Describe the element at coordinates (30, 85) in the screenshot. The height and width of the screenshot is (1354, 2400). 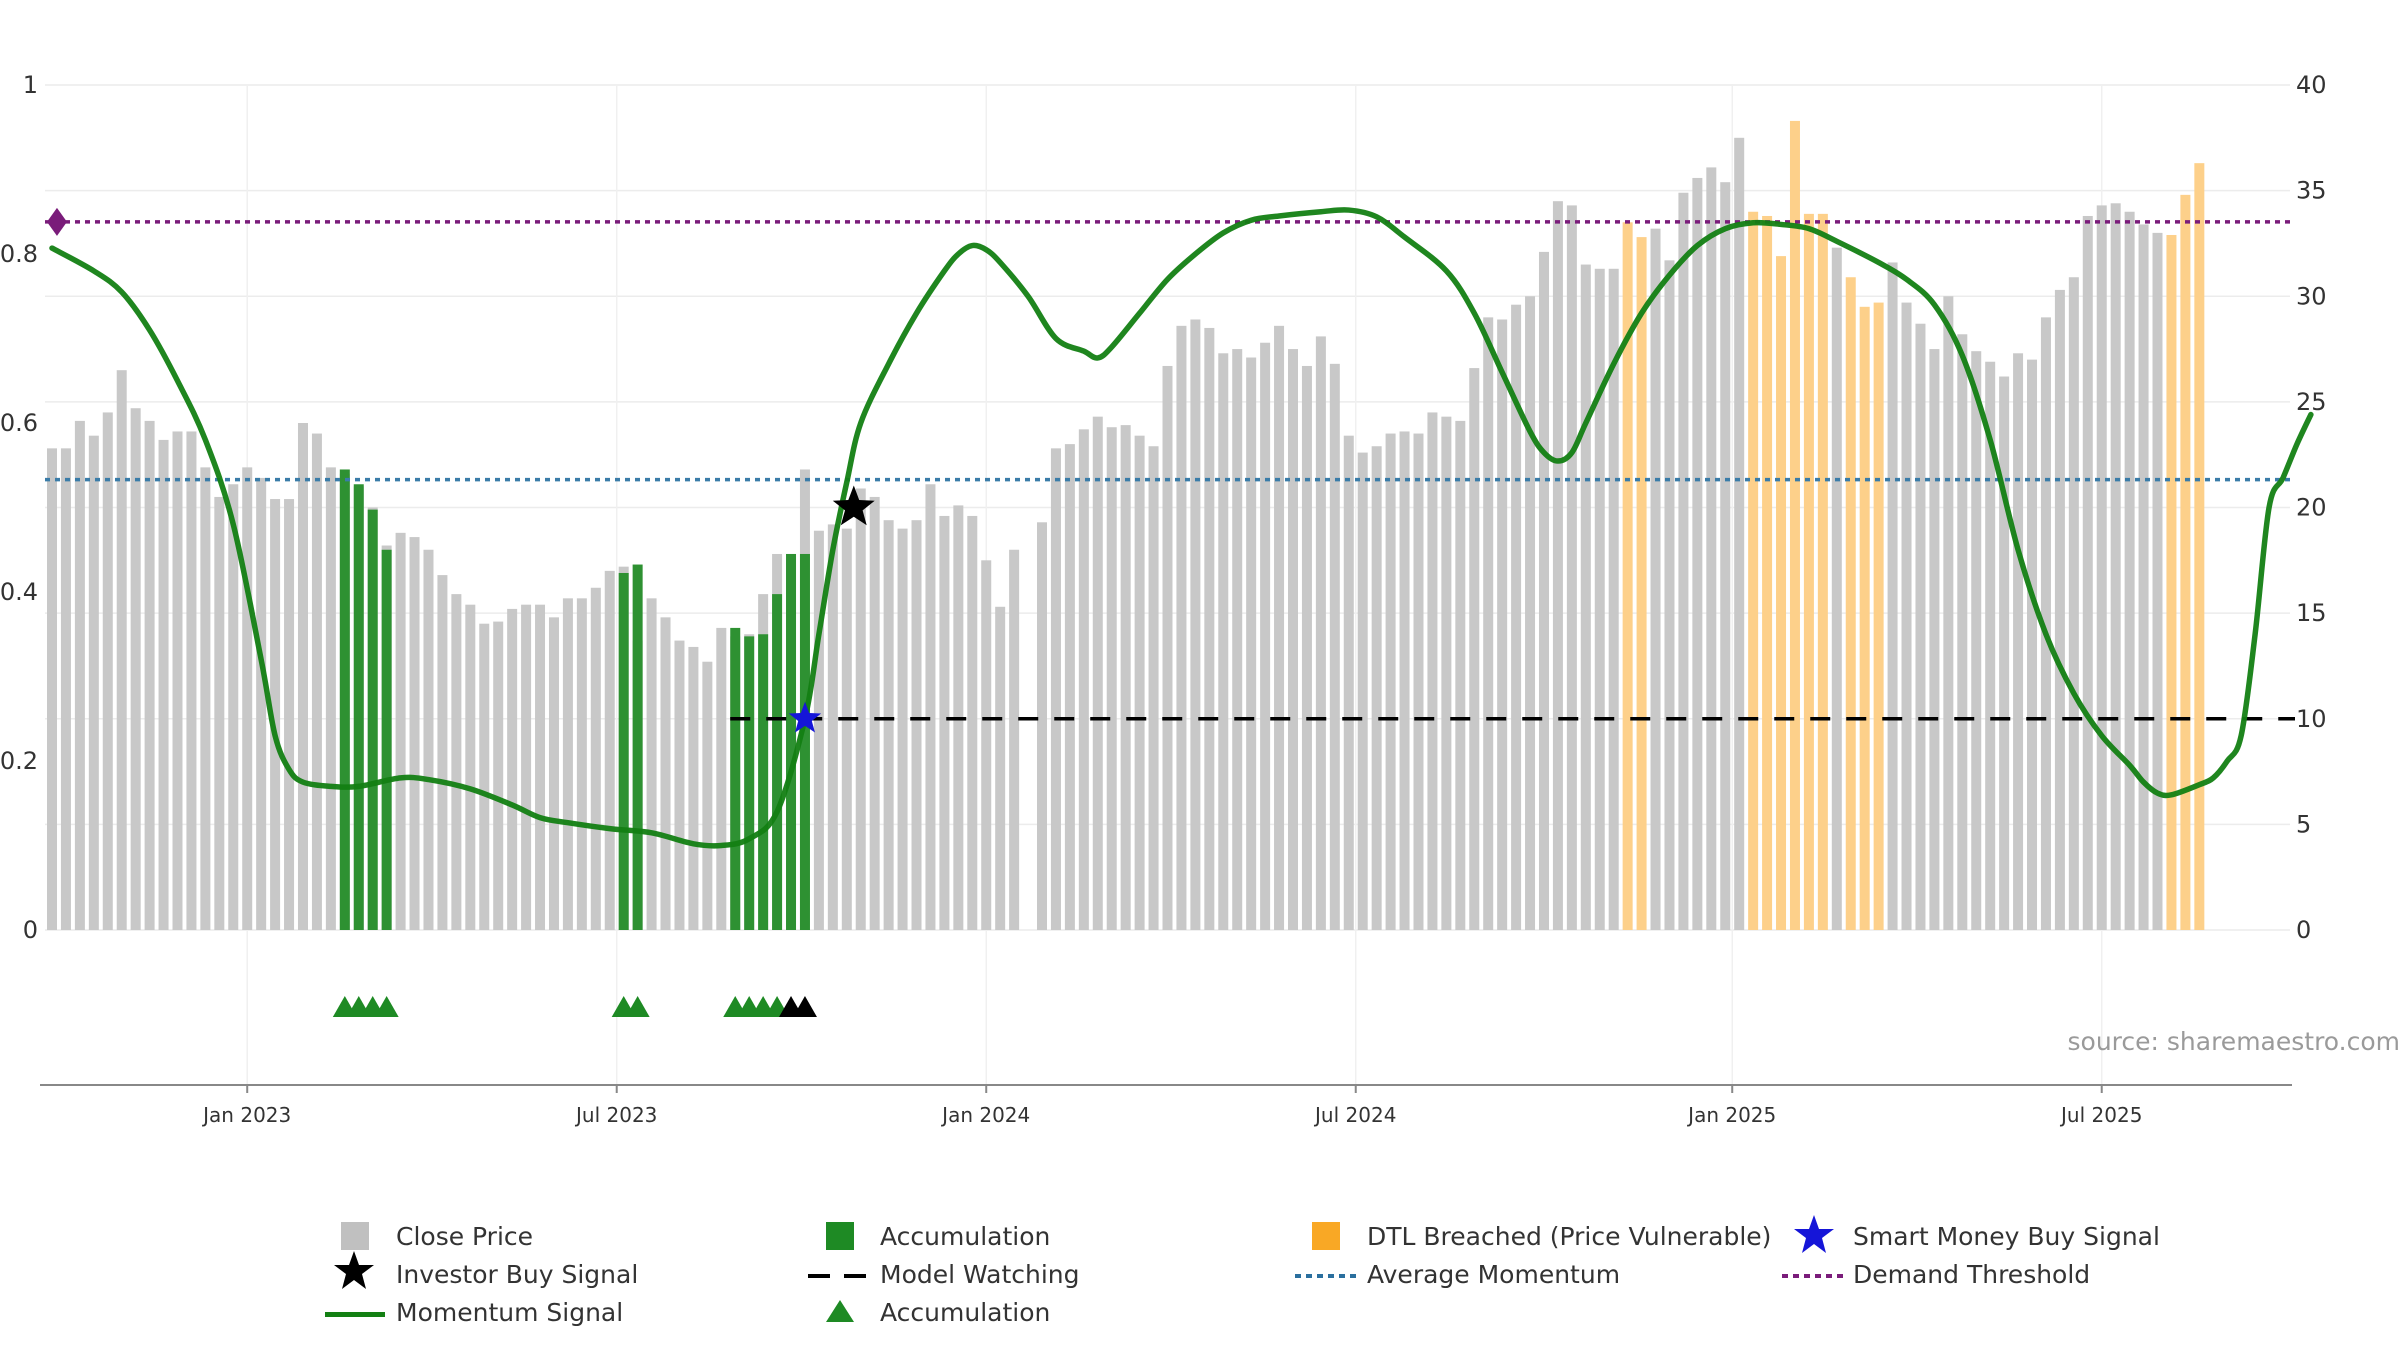
I see `left-tick-label: 1` at that location.